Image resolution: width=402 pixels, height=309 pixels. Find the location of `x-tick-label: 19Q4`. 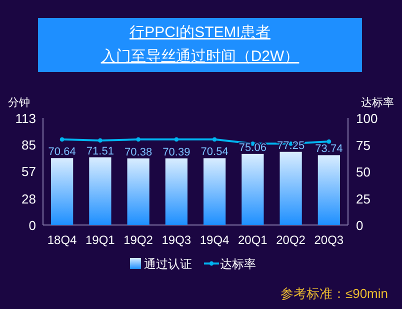

x-tick-label: 19Q4 is located at coordinates (215, 240).